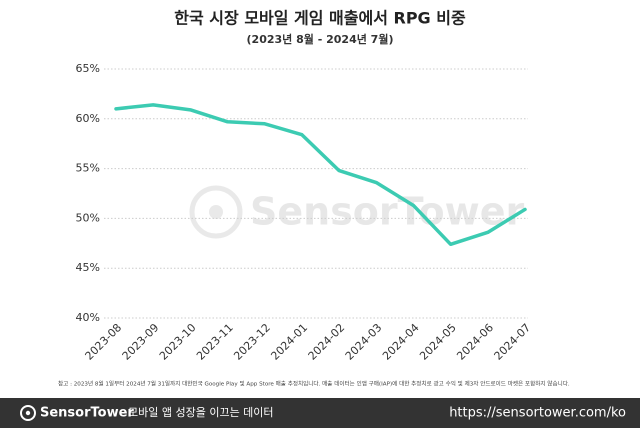 This screenshot has width=640, height=432. Describe the element at coordinates (537, 413) in the screenshot. I see `footer-url: https://sensortower.com/ko` at that location.